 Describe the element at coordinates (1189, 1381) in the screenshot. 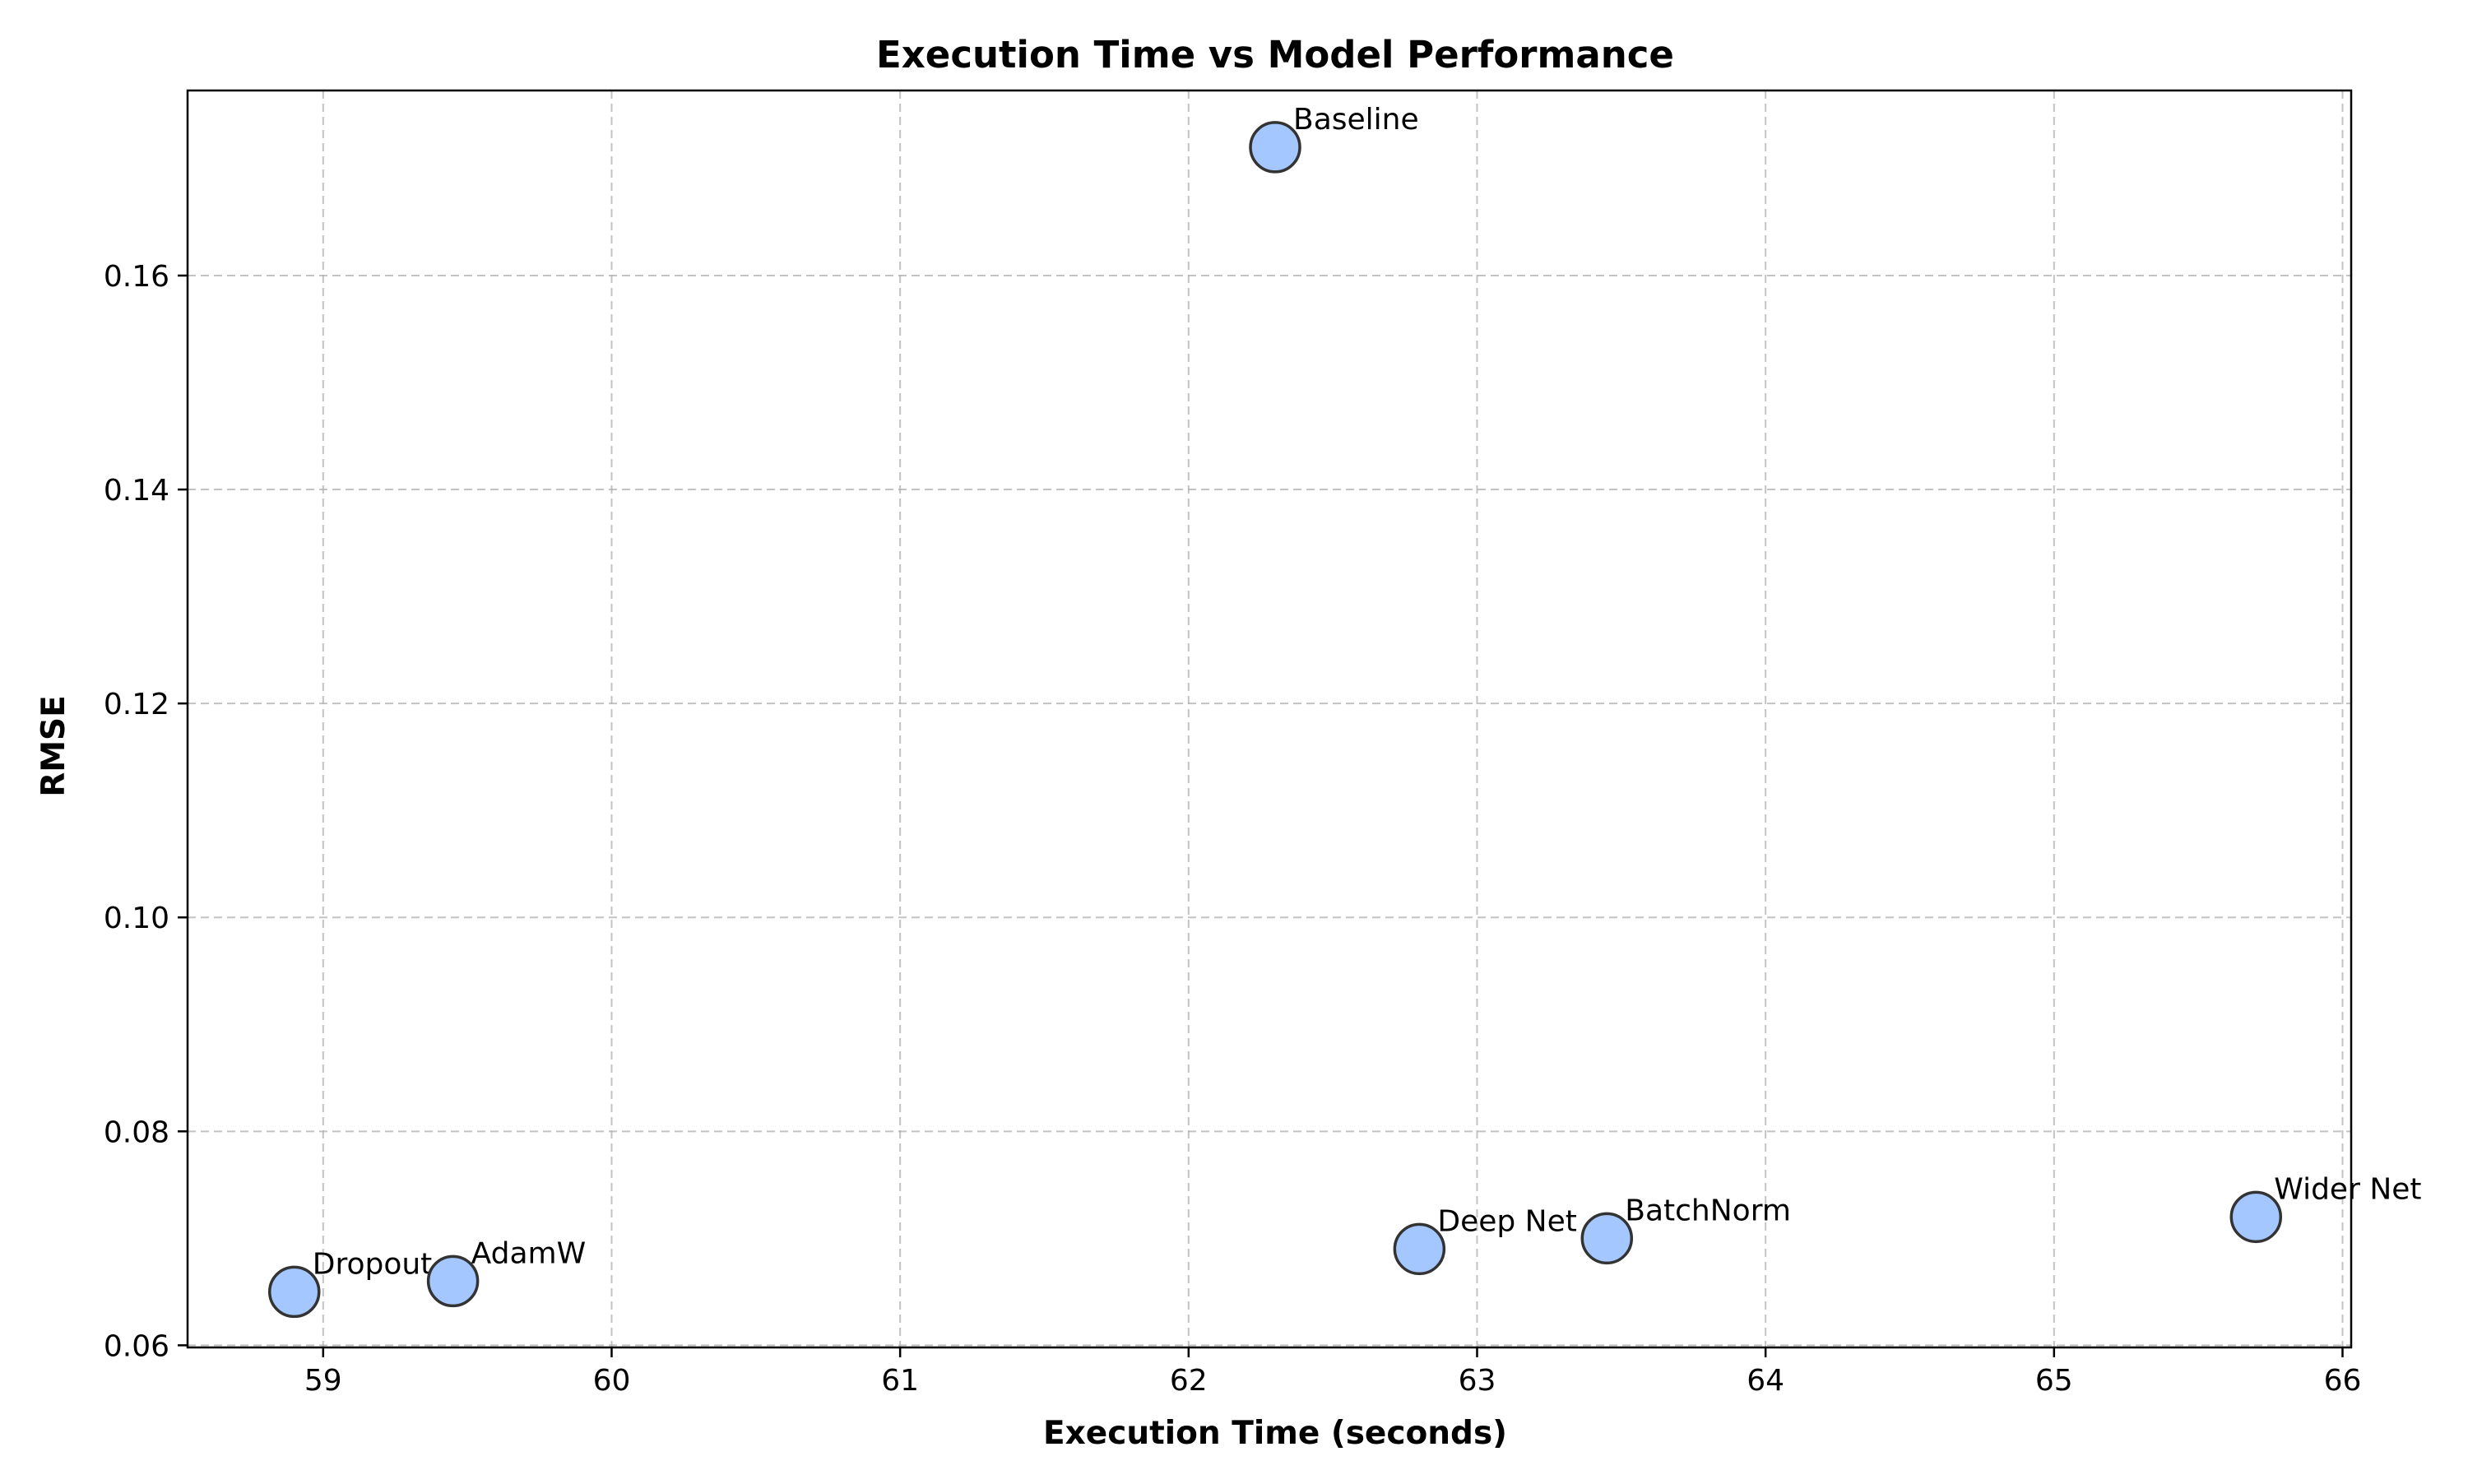

I see `x-tick-label: 62` at that location.